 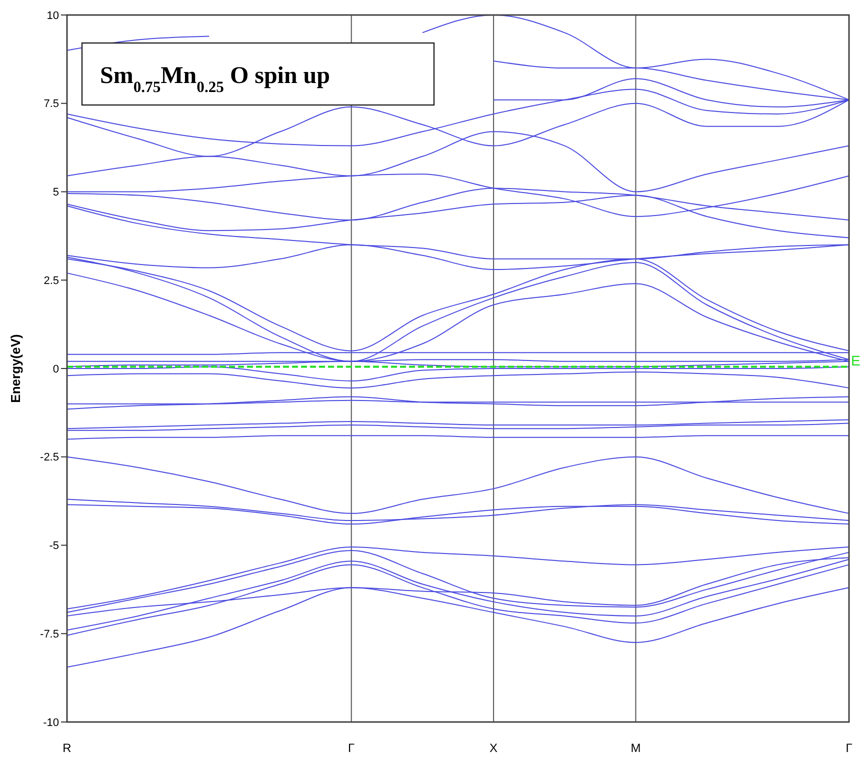 I want to click on x-tick-label: X, so click(x=494, y=748).